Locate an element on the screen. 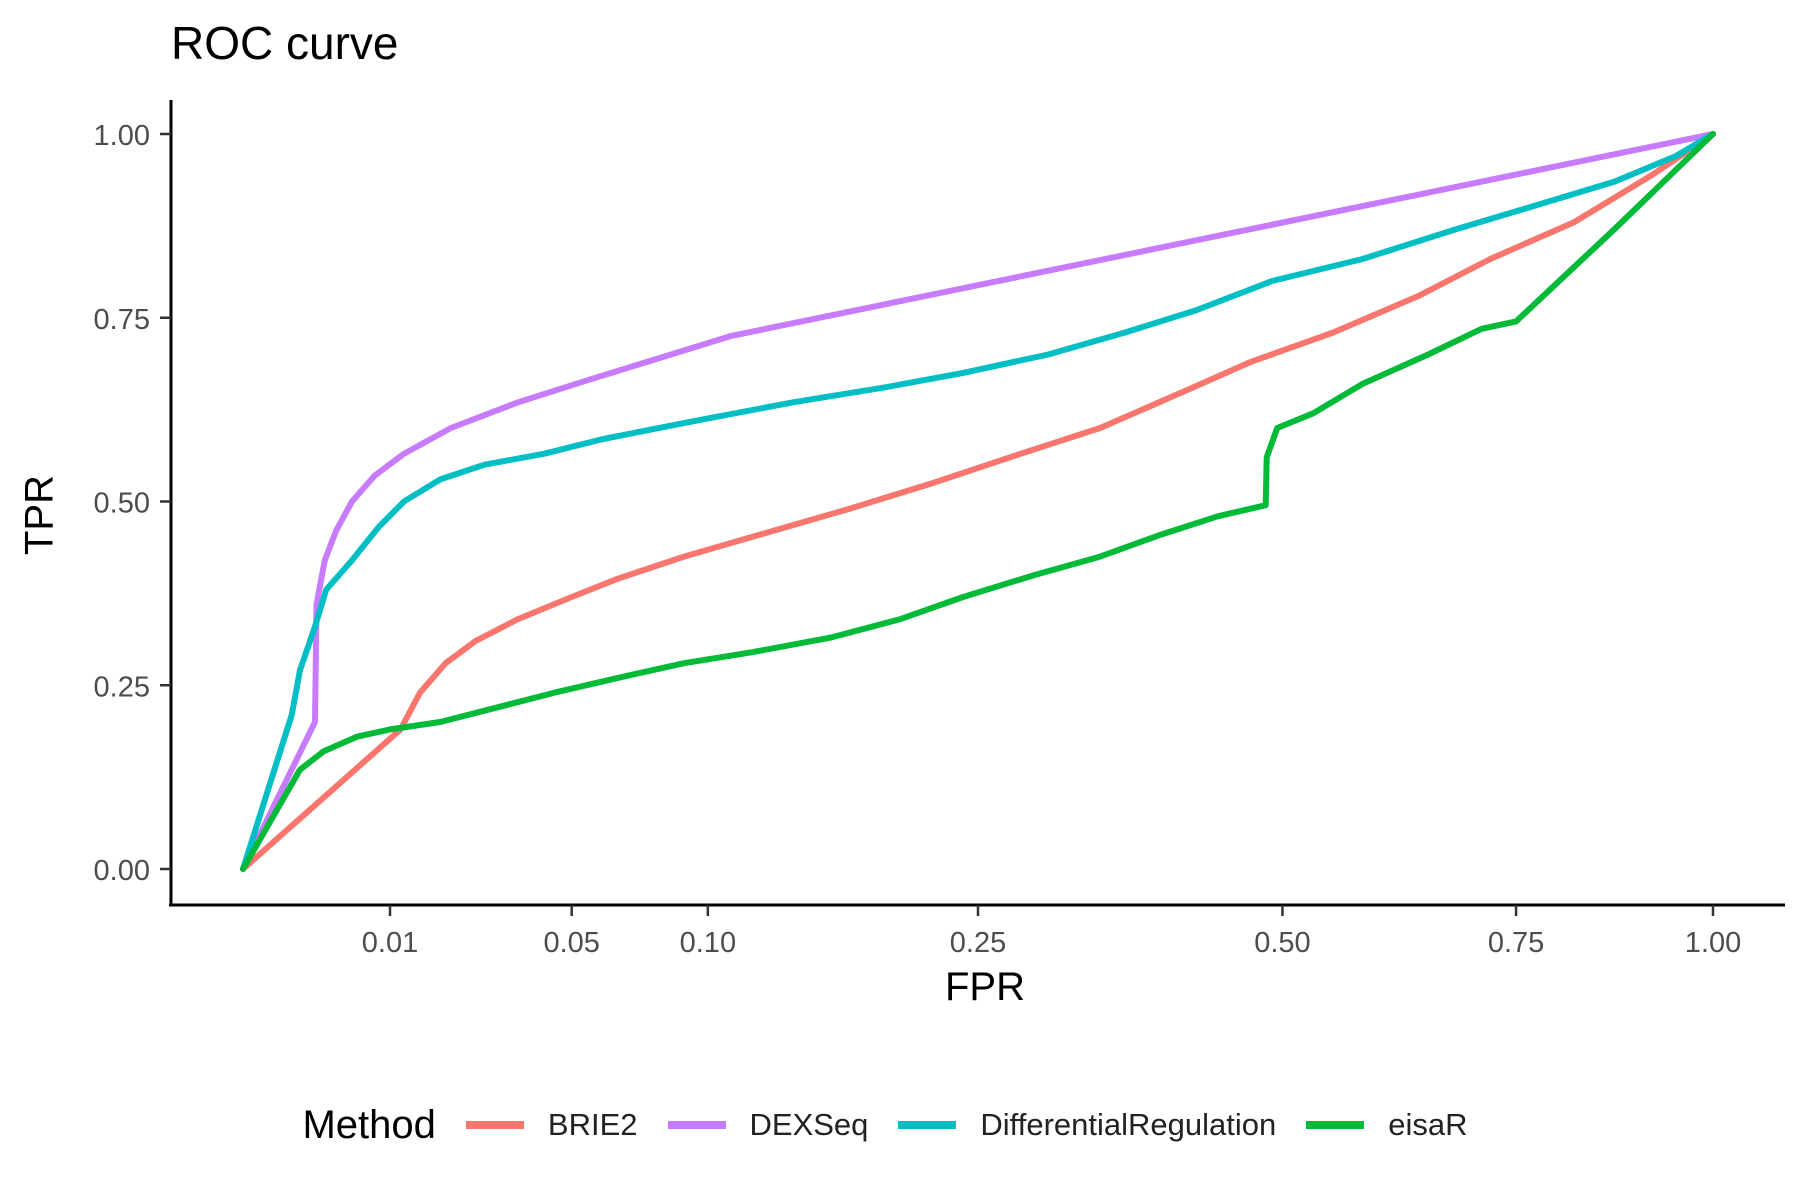  x-tick-label: 0.01 is located at coordinates (390, 943).